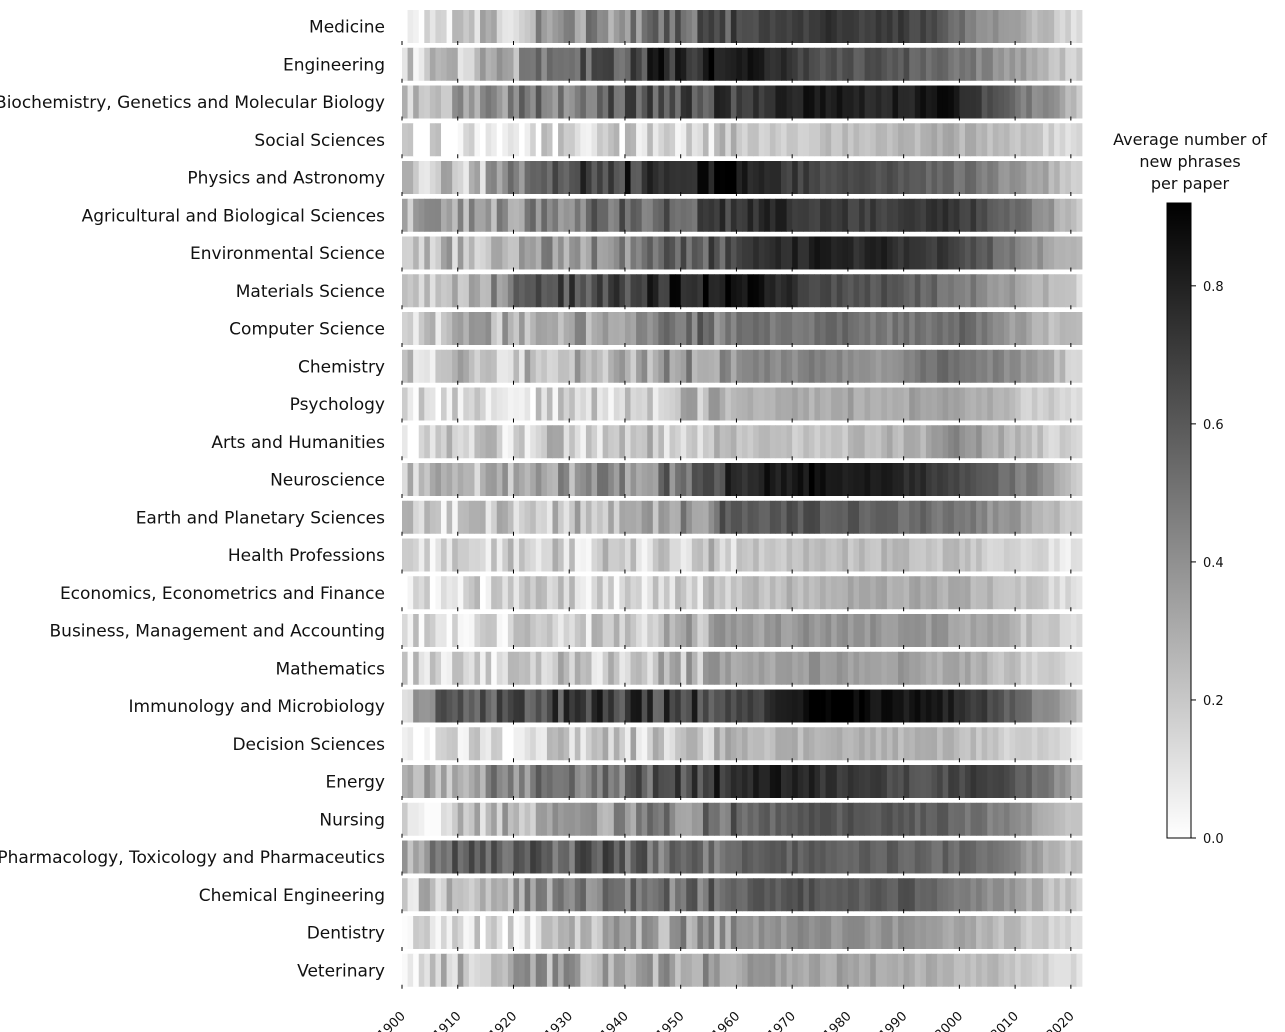 Image resolution: width=1285 pixels, height=1032 pixels. I want to click on heatmap-row, so click(742, 970).